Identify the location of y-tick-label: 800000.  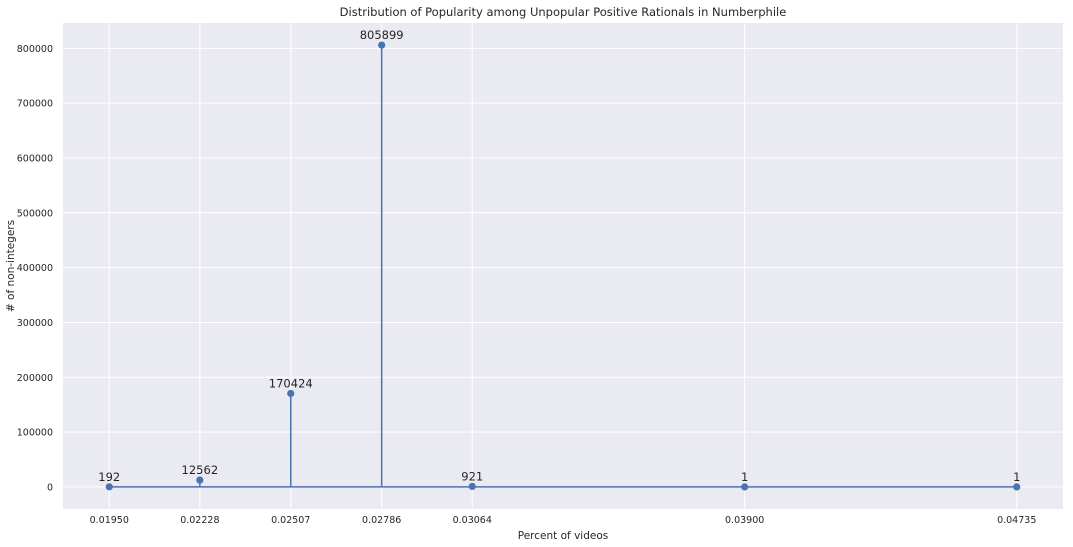
(35, 49).